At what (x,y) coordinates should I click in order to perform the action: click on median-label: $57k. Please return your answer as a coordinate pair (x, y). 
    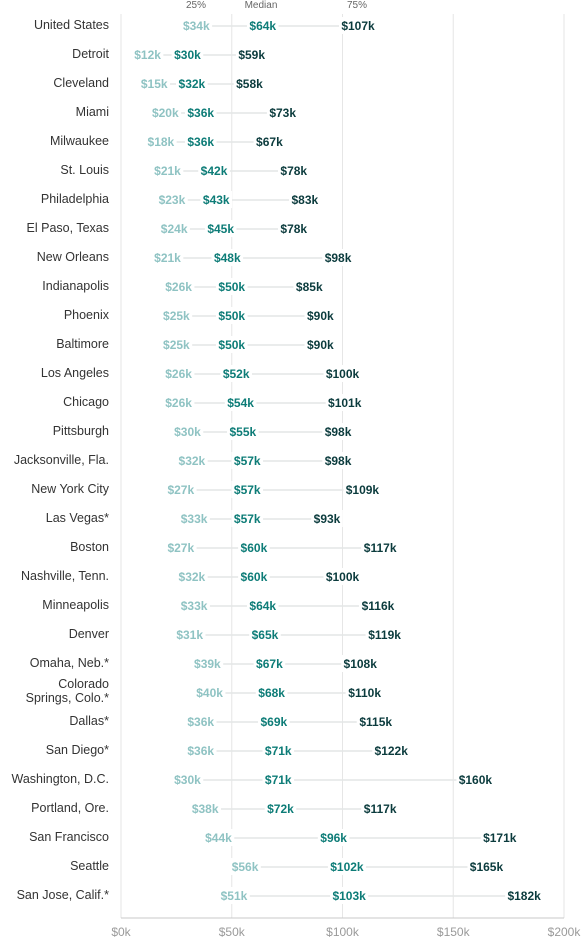
    Looking at the image, I should click on (247, 519).